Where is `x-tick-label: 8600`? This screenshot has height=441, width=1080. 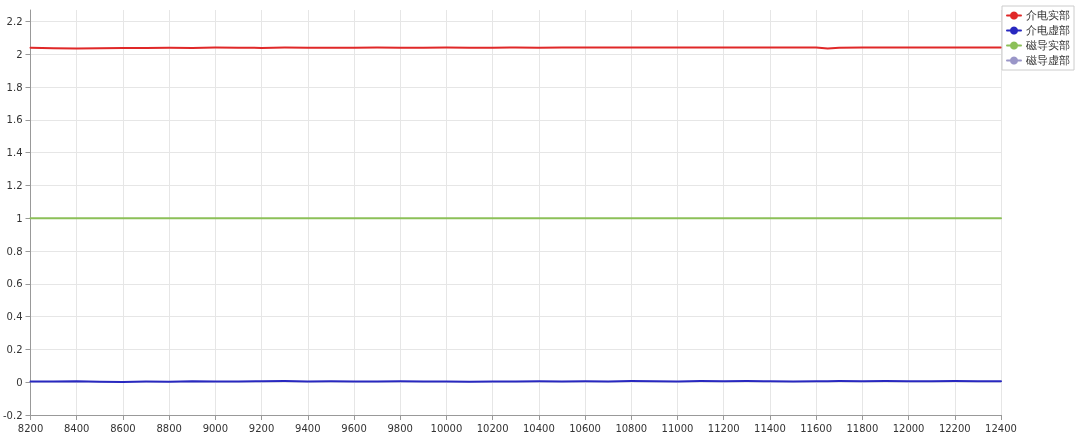 x-tick-label: 8600 is located at coordinates (123, 428).